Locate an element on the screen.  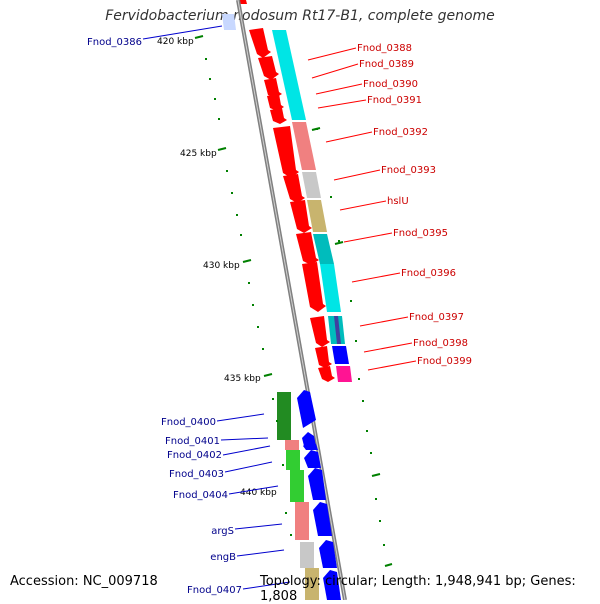
scale-label: 430 kbp is located at coordinates (221, 266).